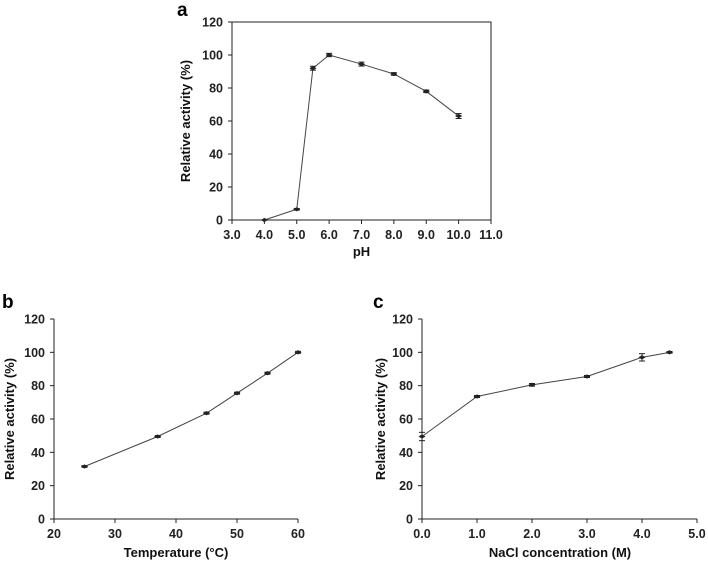 The image size is (708, 561). Describe the element at coordinates (38, 486) in the screenshot. I see `panel-b-y-tick-label: 20` at that location.